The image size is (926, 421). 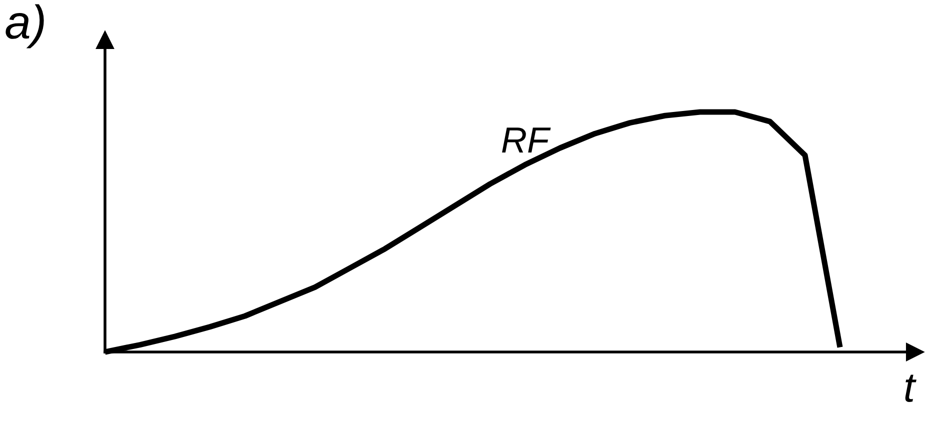 I want to click on text: a), so click(x=25, y=26).